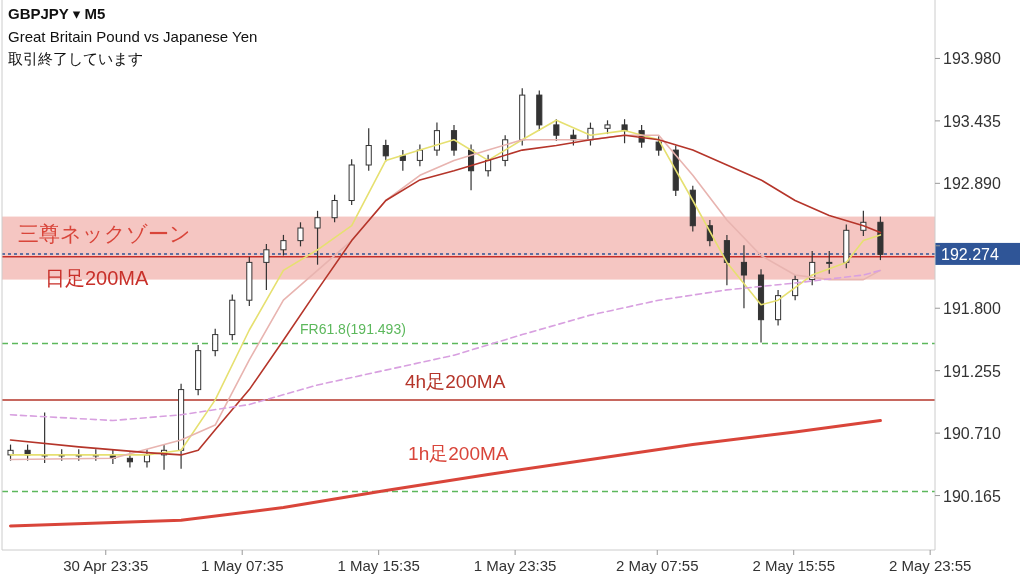  What do you see at coordinates (455, 381) in the screenshot?
I see `ref-line-label: 4h足200MA` at bounding box center [455, 381].